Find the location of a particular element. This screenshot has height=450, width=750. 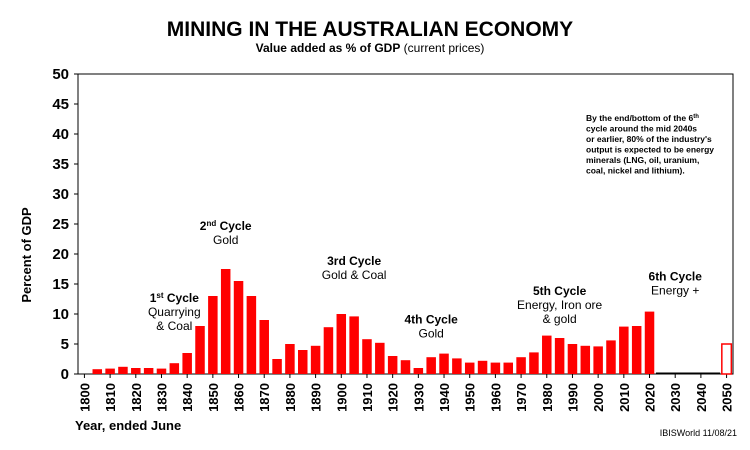

chart-subtitle-rest: (current prices) is located at coordinates (442, 48).